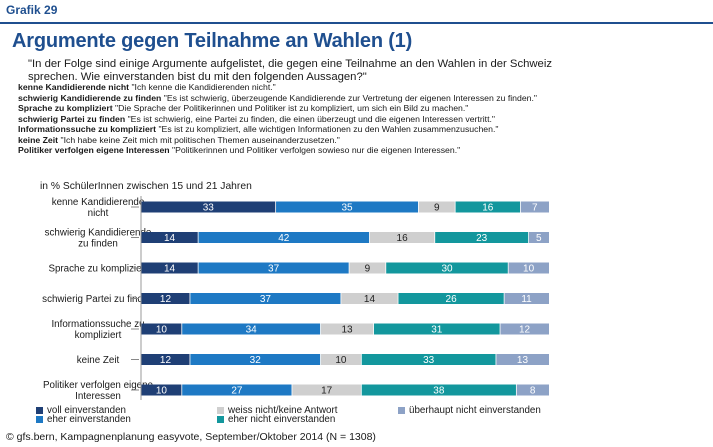  What do you see at coordinates (98, 360) in the screenshot?
I see `category-label: keine Zeit` at bounding box center [98, 360].